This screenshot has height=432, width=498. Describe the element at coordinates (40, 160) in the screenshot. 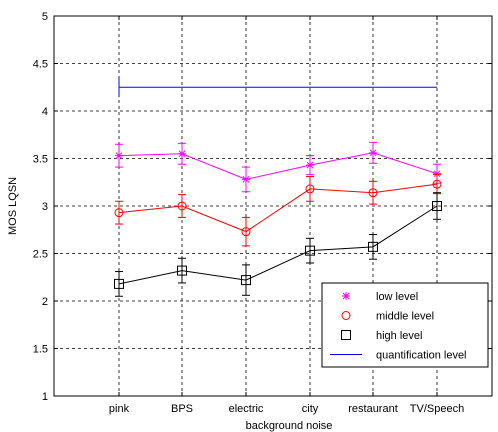

I see `y-tick-label: 3.5` at that location.